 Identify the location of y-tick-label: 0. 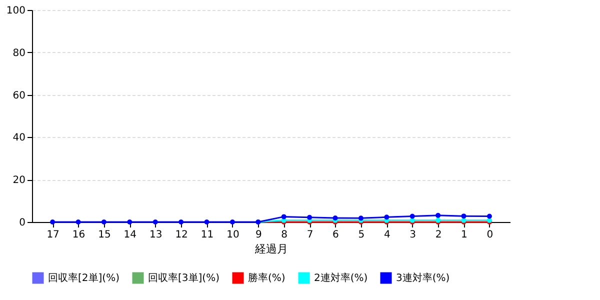
(22, 223).